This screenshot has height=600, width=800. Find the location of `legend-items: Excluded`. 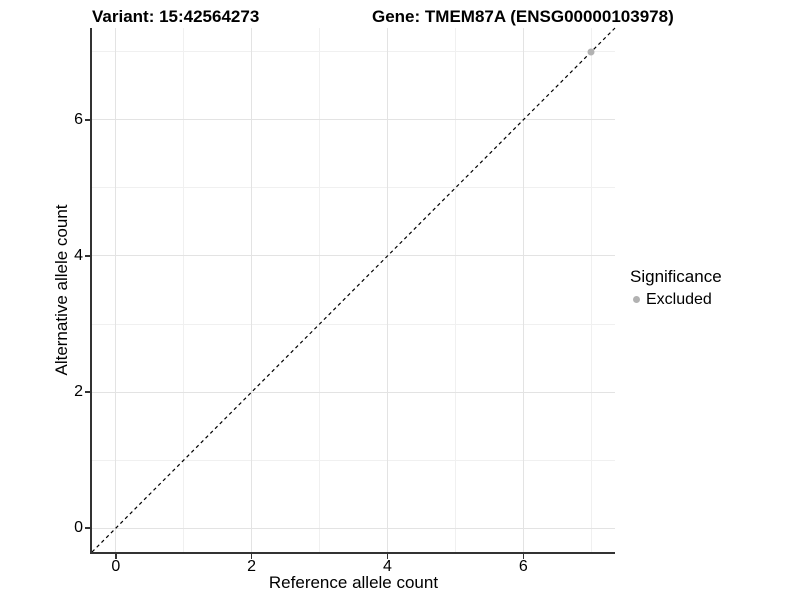

legend-items: Excluded is located at coordinates (676, 299).